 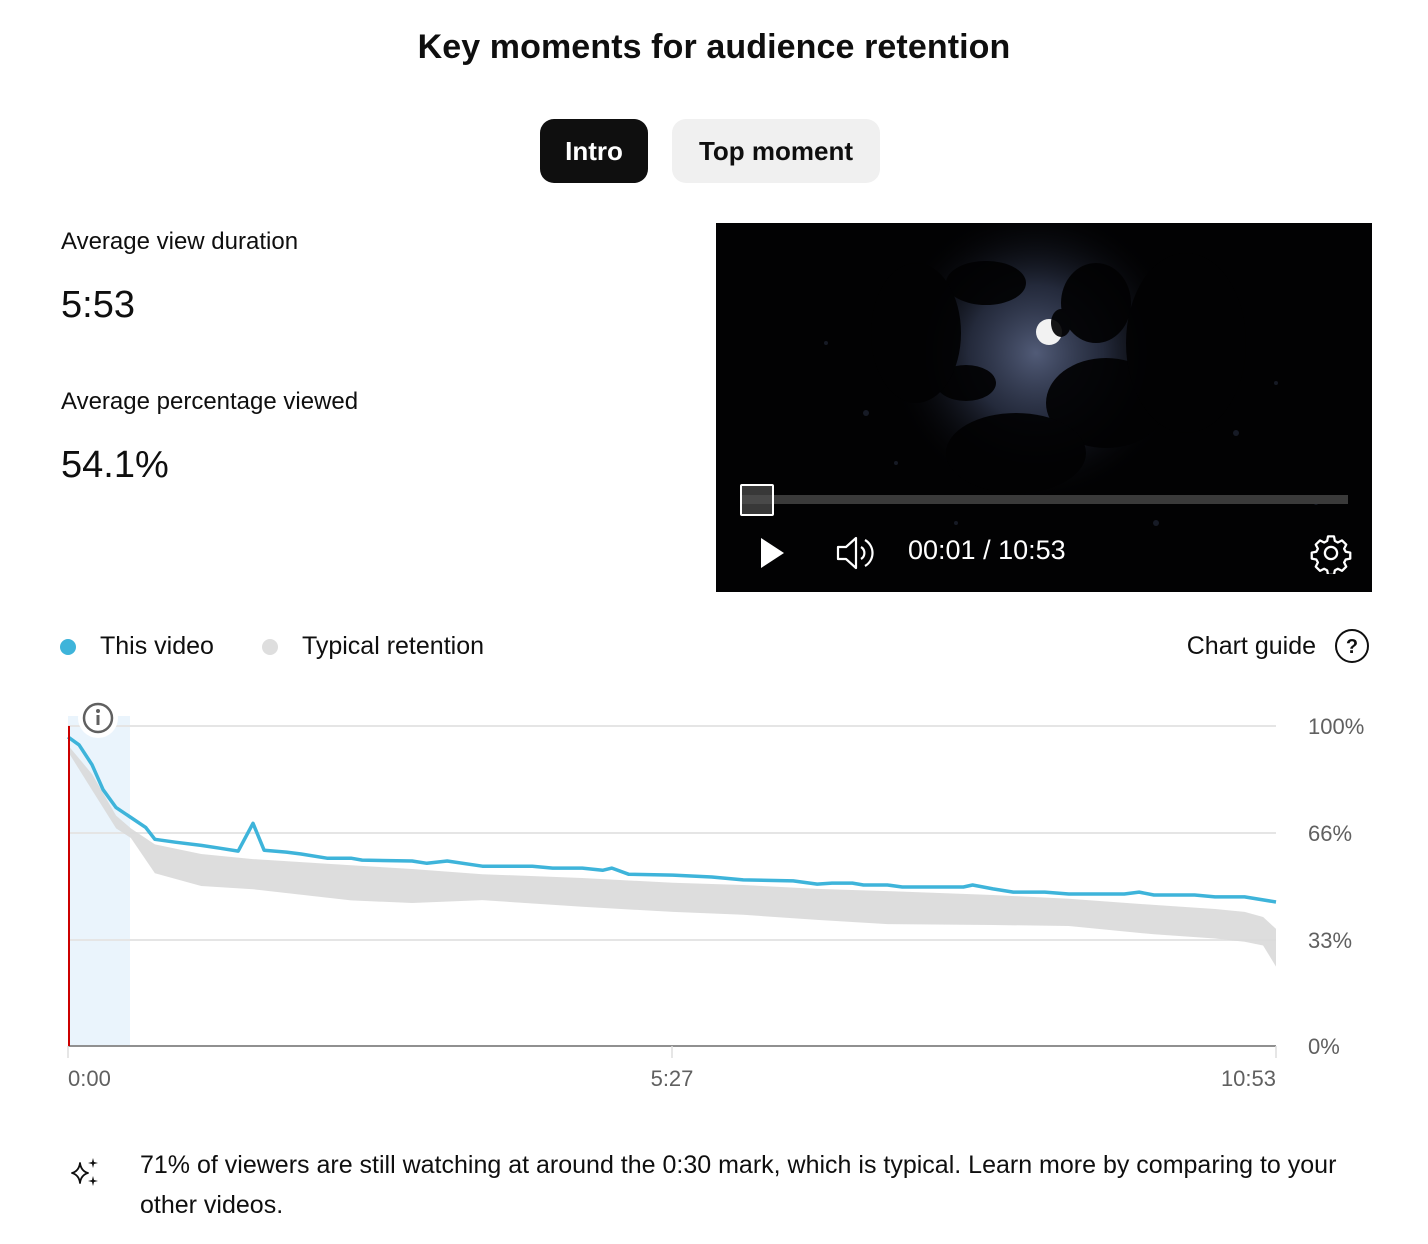 What do you see at coordinates (157, 646) in the screenshot?
I see `legend-this-video-label: This video` at bounding box center [157, 646].